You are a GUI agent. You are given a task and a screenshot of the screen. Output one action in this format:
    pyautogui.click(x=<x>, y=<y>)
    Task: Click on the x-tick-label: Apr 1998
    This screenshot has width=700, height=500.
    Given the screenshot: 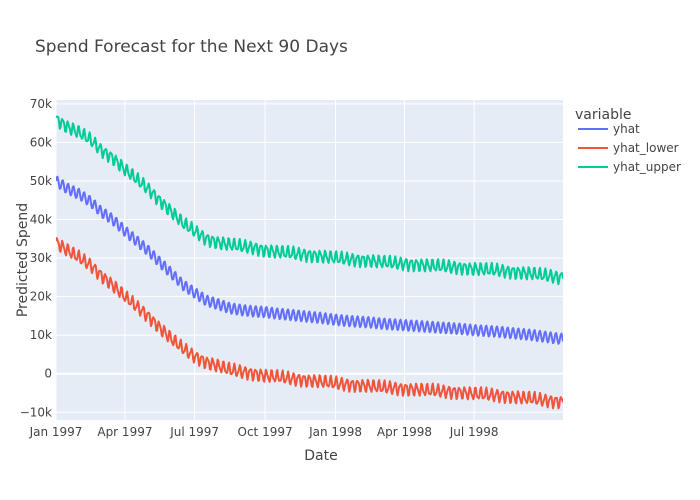 What is the action you would take?
    pyautogui.click(x=404, y=432)
    